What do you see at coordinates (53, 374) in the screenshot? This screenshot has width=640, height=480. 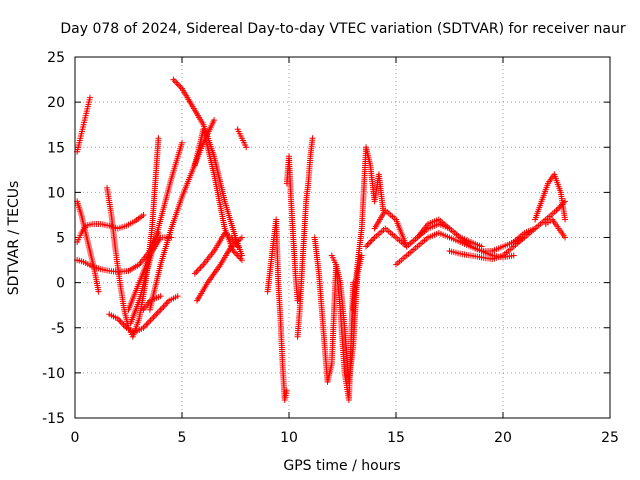 I see `y-tick-label: -10` at bounding box center [53, 374].